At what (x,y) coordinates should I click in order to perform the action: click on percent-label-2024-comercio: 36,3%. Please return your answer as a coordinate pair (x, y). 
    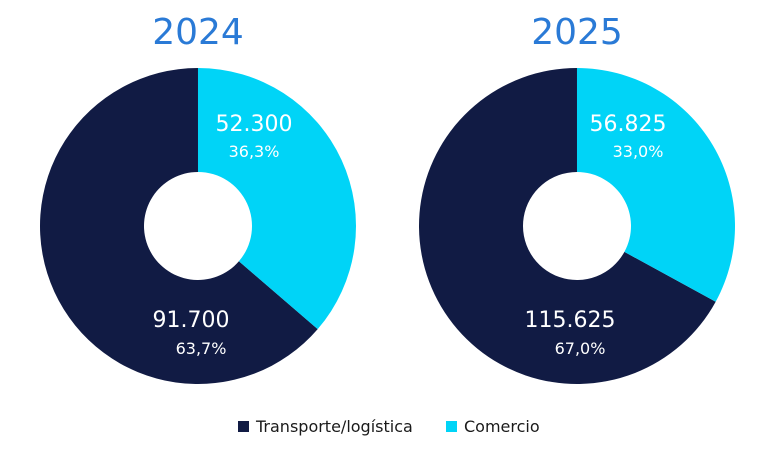
    Looking at the image, I should click on (254, 151).